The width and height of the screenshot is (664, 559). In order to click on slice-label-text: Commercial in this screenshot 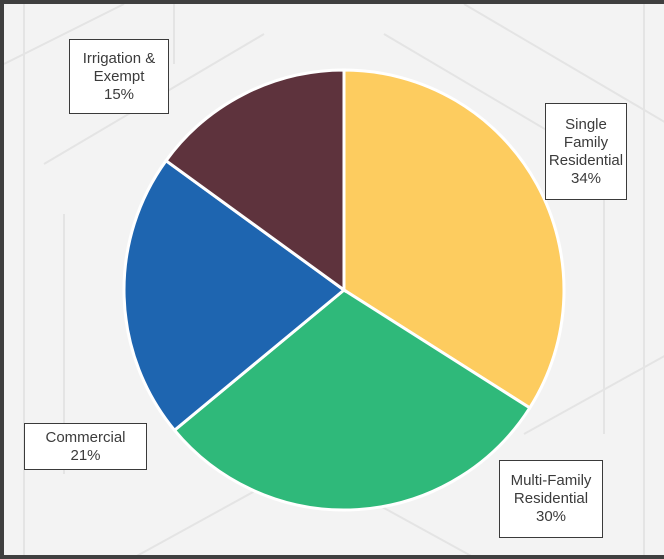, I will do `click(85, 437)`.